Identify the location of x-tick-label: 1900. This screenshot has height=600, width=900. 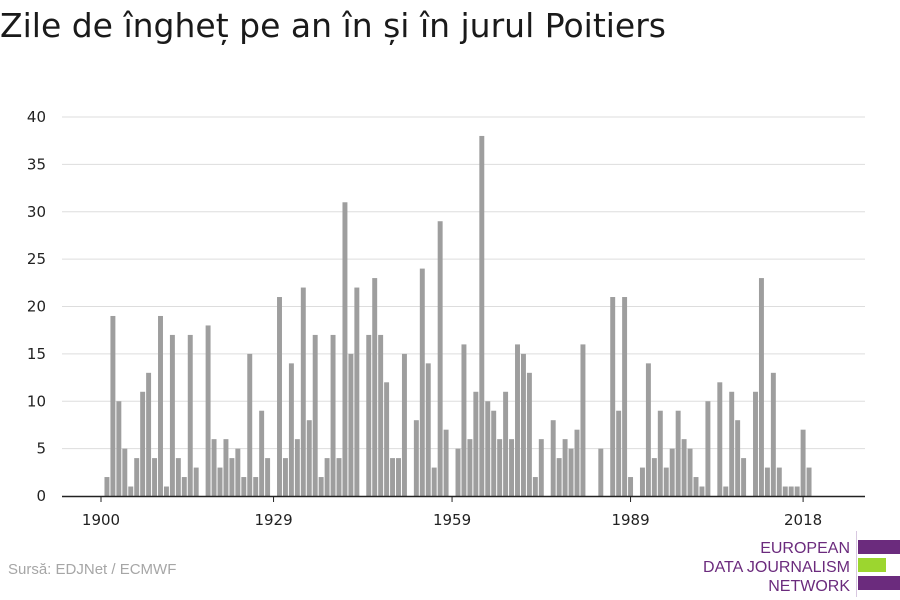
(101, 520).